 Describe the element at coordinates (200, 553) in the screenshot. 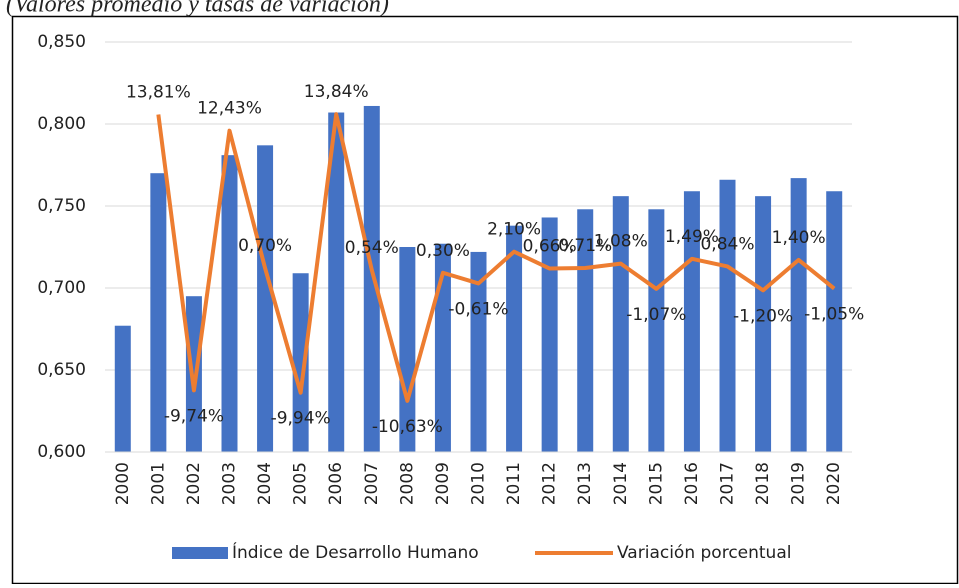

I see `legend-swatch` at that location.